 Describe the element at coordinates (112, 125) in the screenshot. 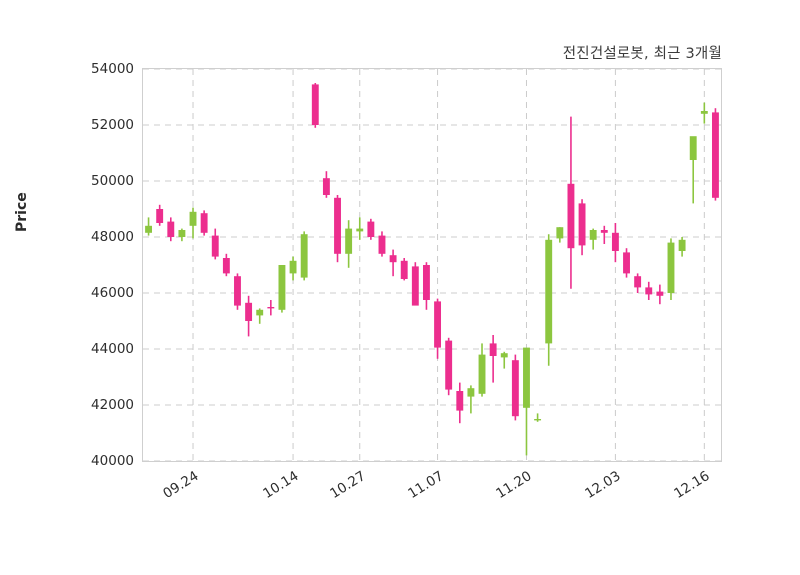

I see `y-tick-label: 52000` at that location.